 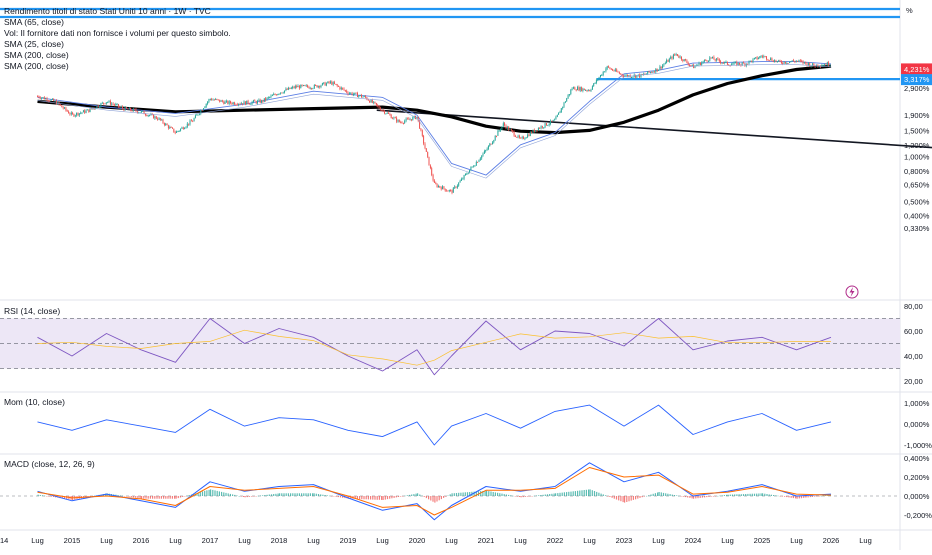 I want to click on time-axis-label-16: 2022, so click(x=555, y=540).